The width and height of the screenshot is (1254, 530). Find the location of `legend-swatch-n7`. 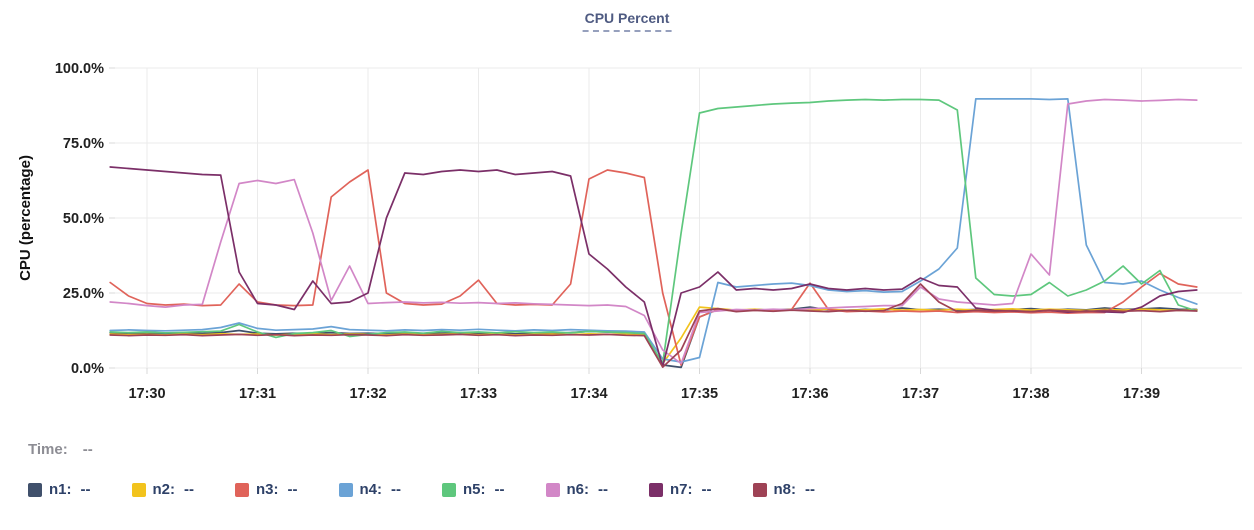

legend-swatch-n7 is located at coordinates (656, 489).